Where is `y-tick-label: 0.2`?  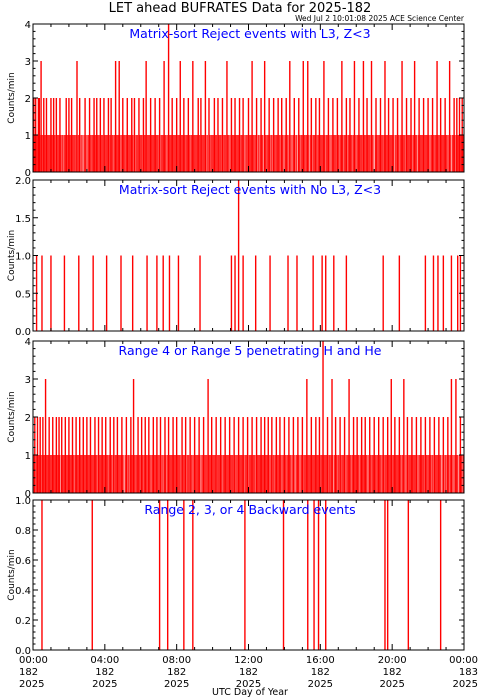
y-tick-label: 0.2 is located at coordinates (23, 621).